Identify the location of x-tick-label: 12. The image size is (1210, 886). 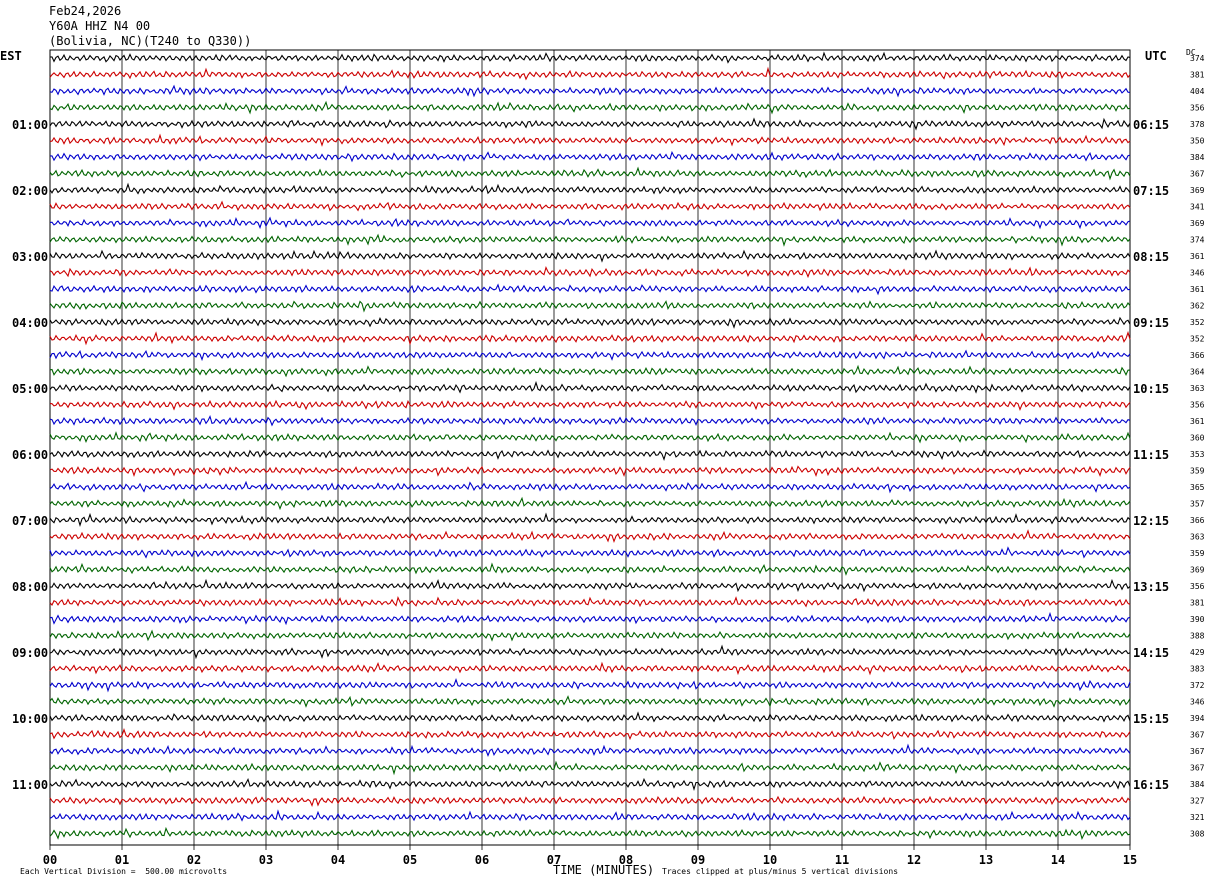
(914, 860).